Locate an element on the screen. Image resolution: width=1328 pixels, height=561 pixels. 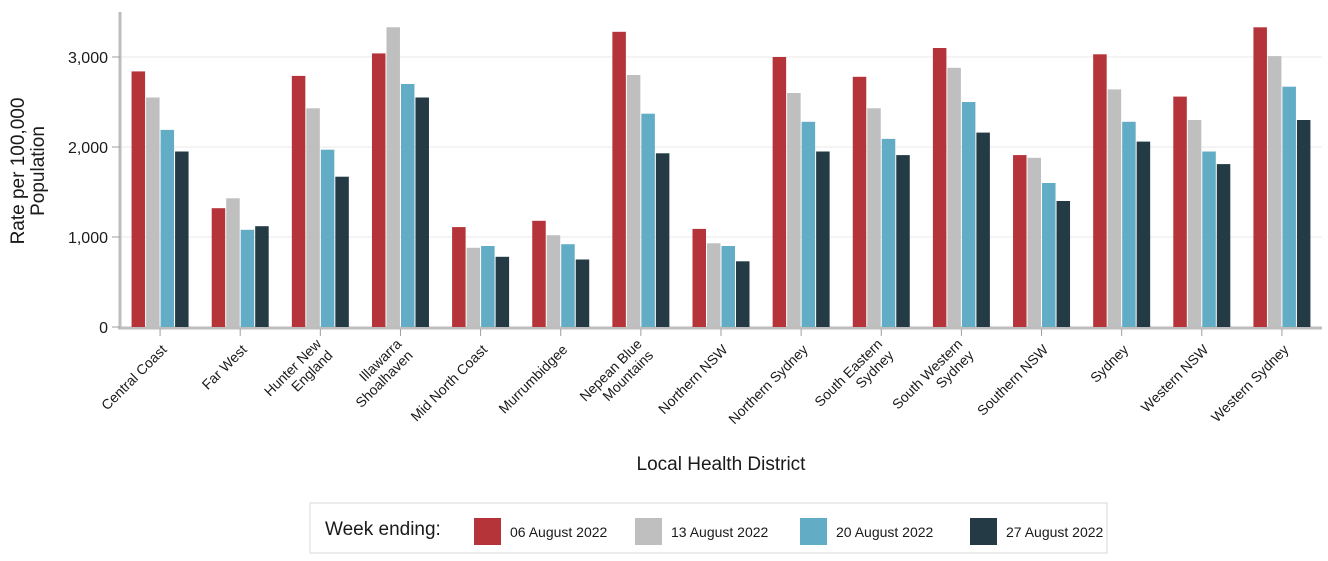
y-tick-label: 1,000 is located at coordinates (88, 238).